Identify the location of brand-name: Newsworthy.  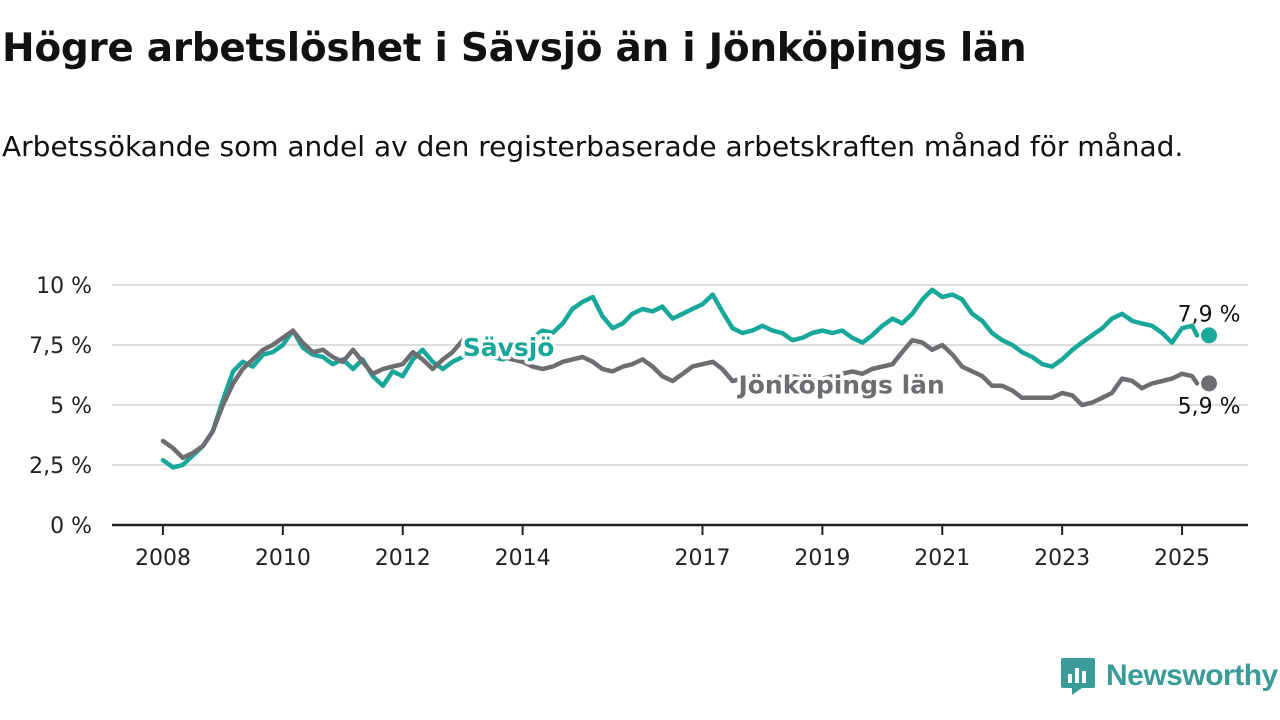
(1192, 675).